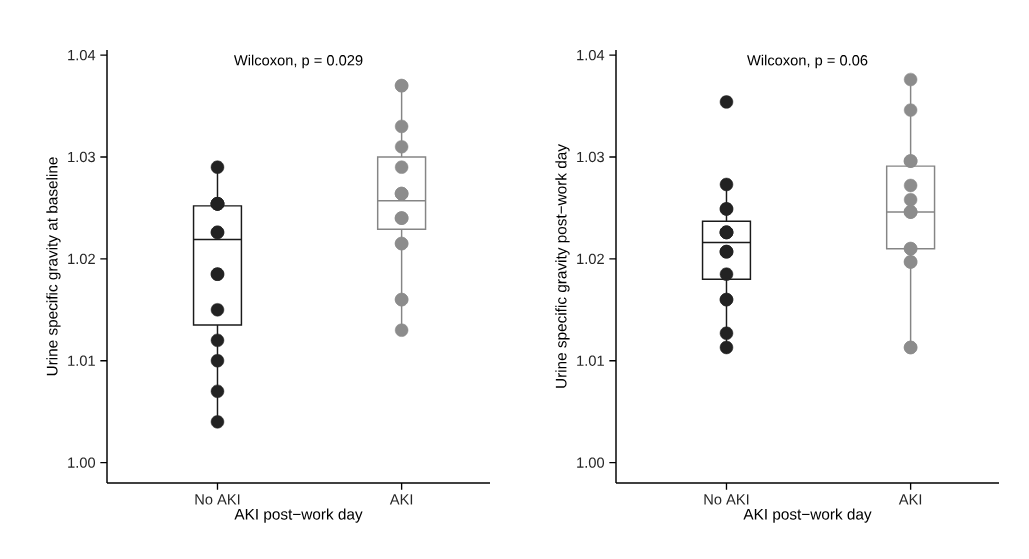 This screenshot has height=559, width=1029. What do you see at coordinates (562, 266) in the screenshot?
I see `y-axis-title: Urine specific gravity post−work day` at bounding box center [562, 266].